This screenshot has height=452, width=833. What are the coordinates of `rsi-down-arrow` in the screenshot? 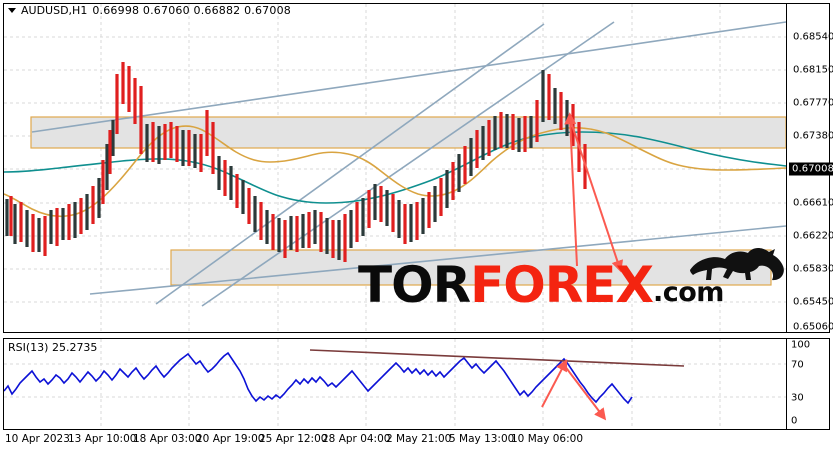 It's located at (585, 392).